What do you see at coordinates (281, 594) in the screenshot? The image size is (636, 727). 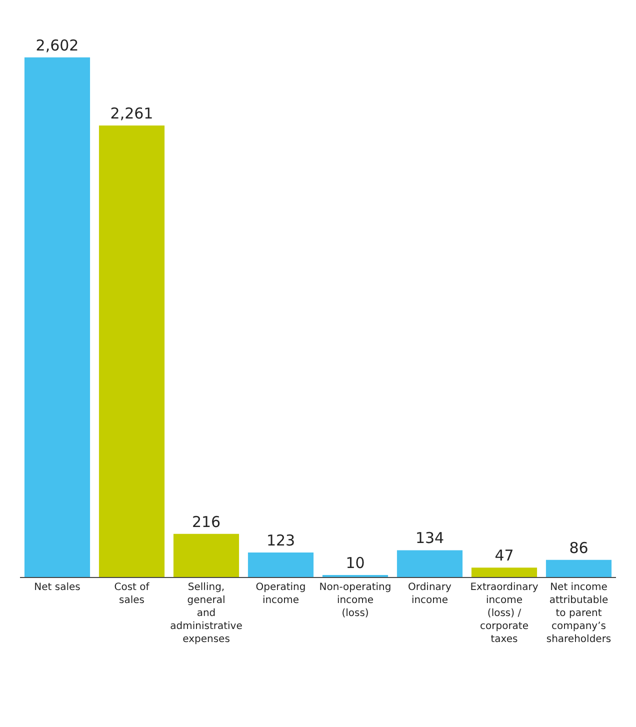 I see `x-tick-label: Operating income` at bounding box center [281, 594].